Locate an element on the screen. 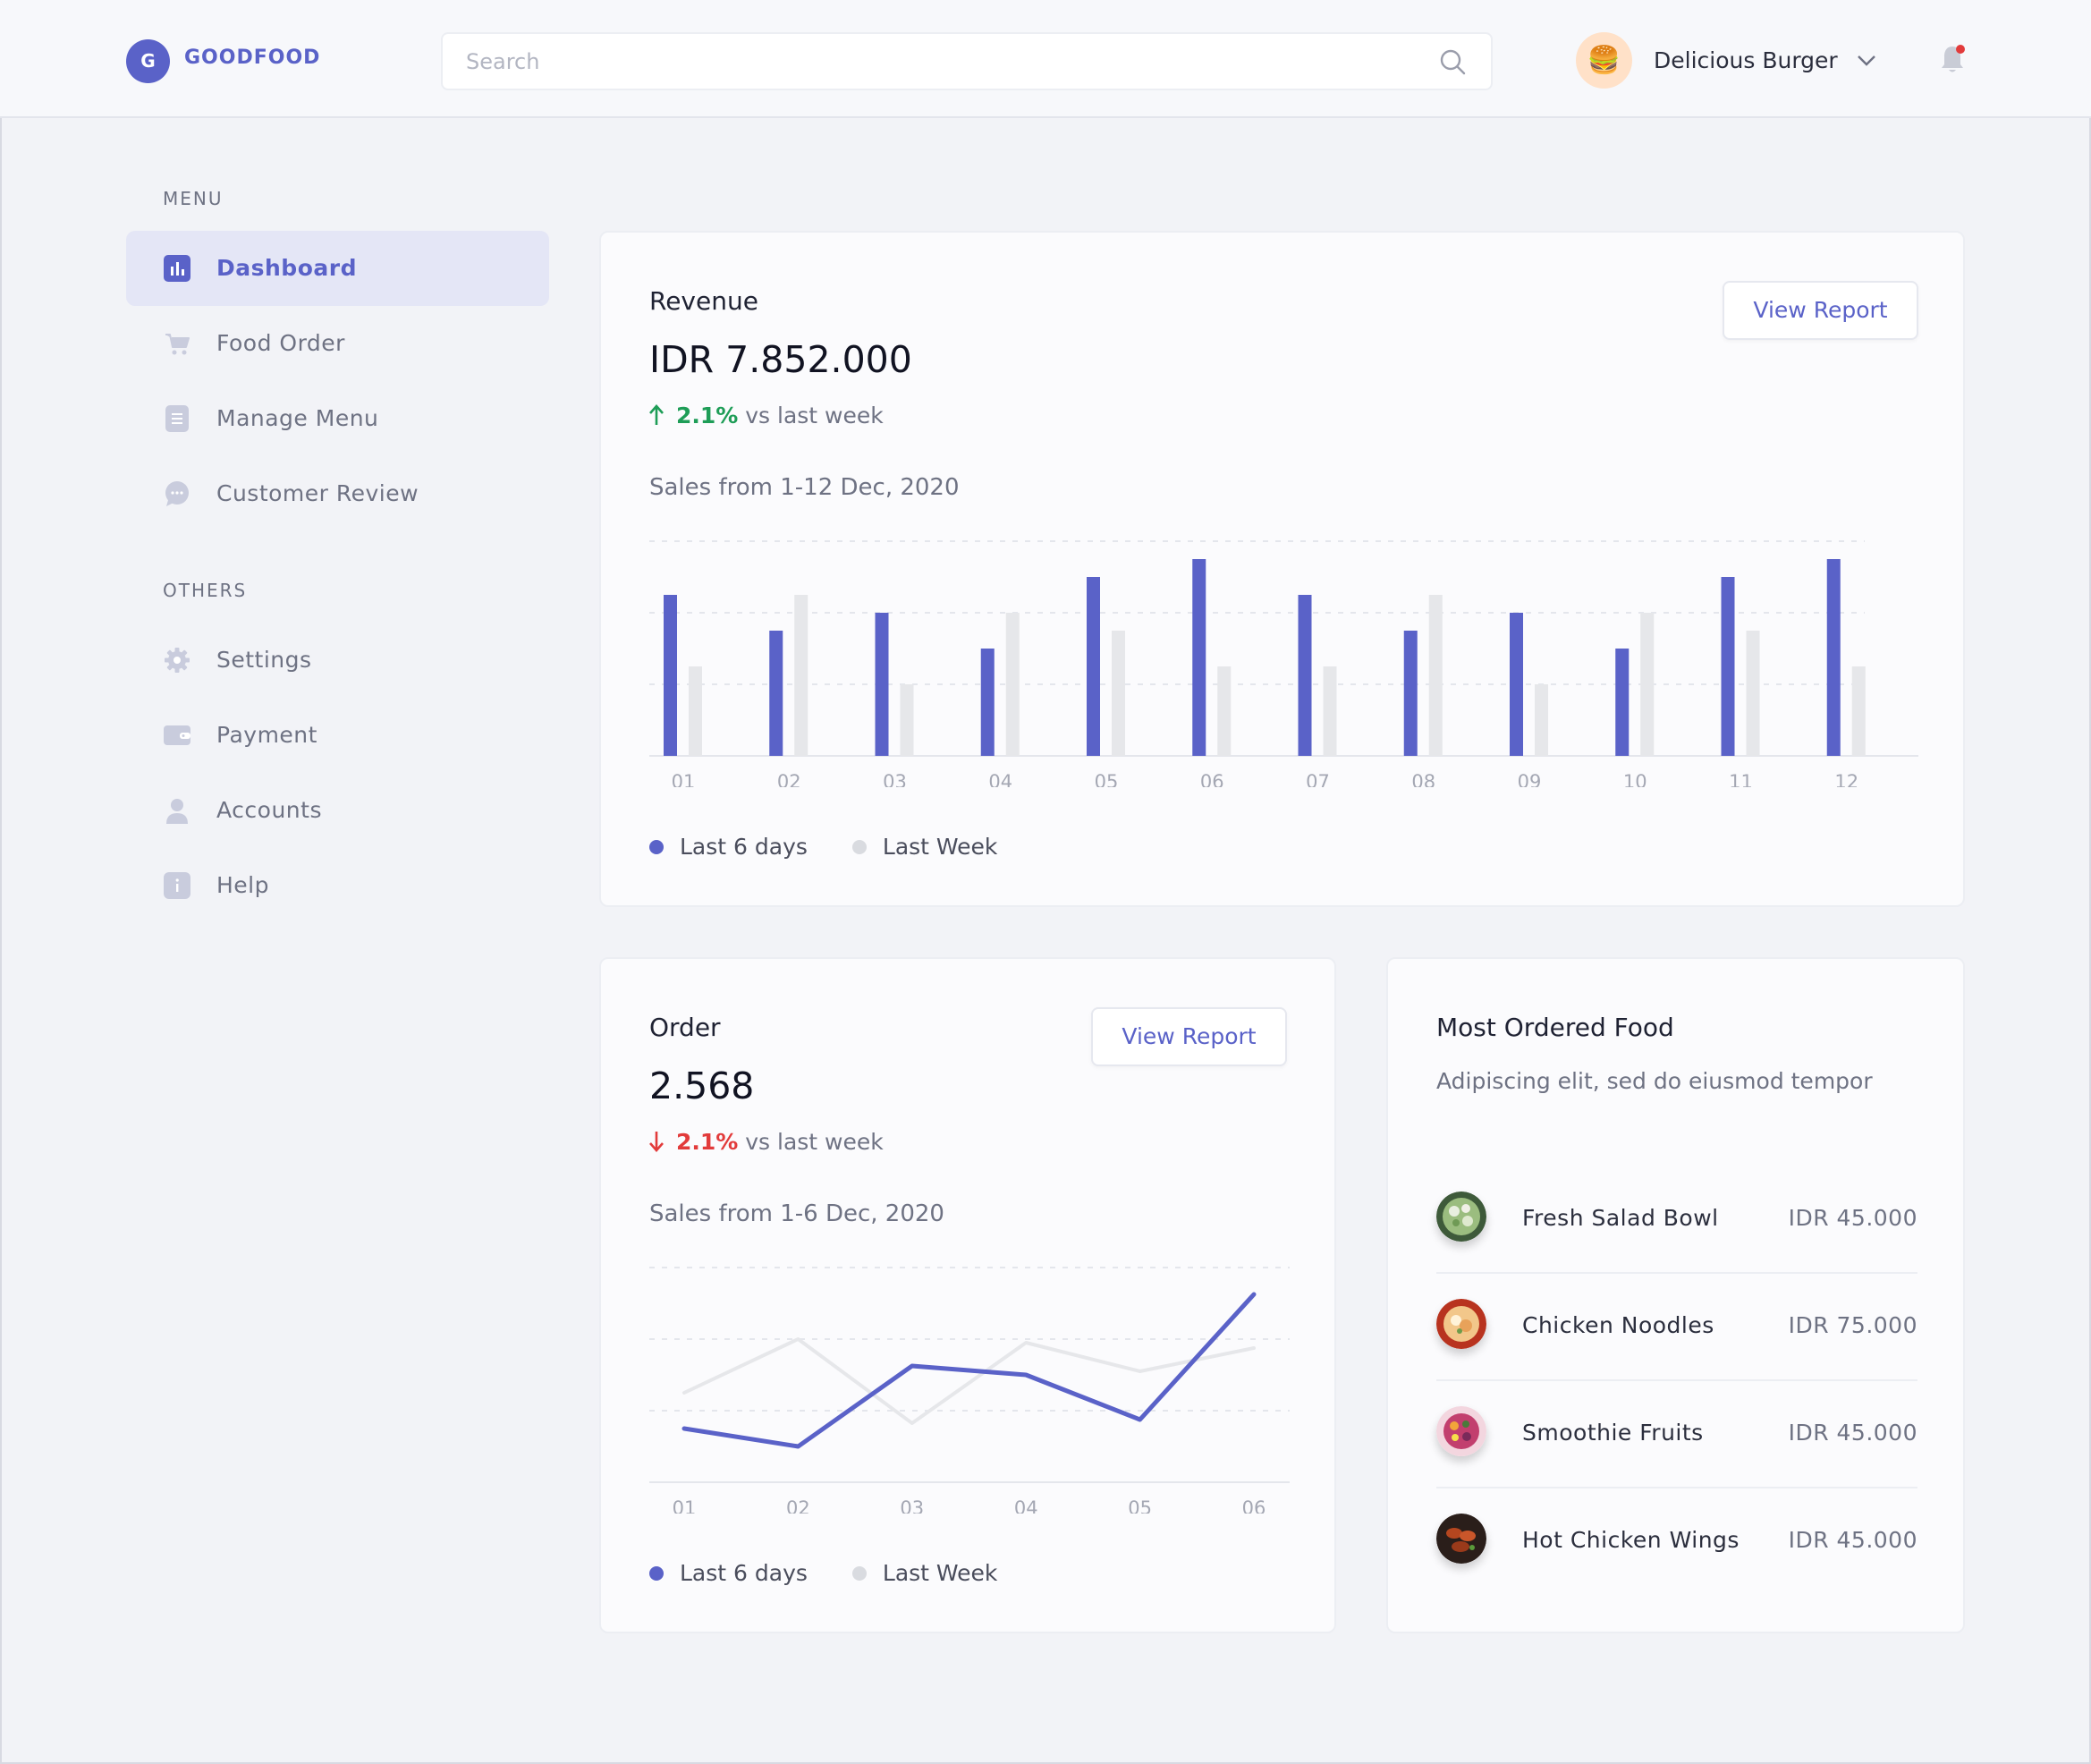 This screenshot has height=1764, width=2091. x-tick-label: 07 is located at coordinates (1318, 779).